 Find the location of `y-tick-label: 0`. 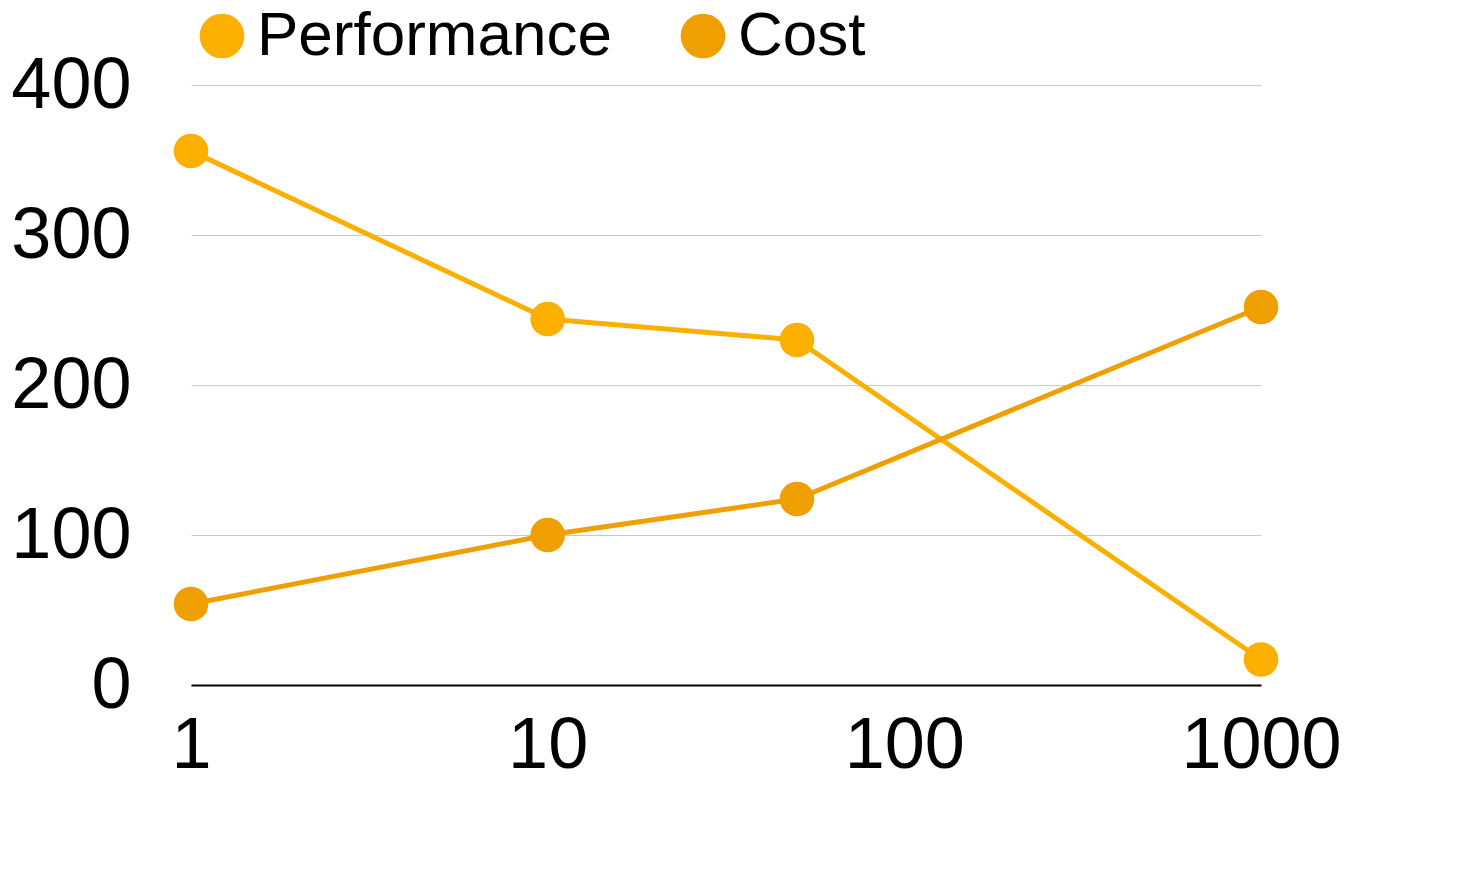

y-tick-label: 0 is located at coordinates (111, 682).